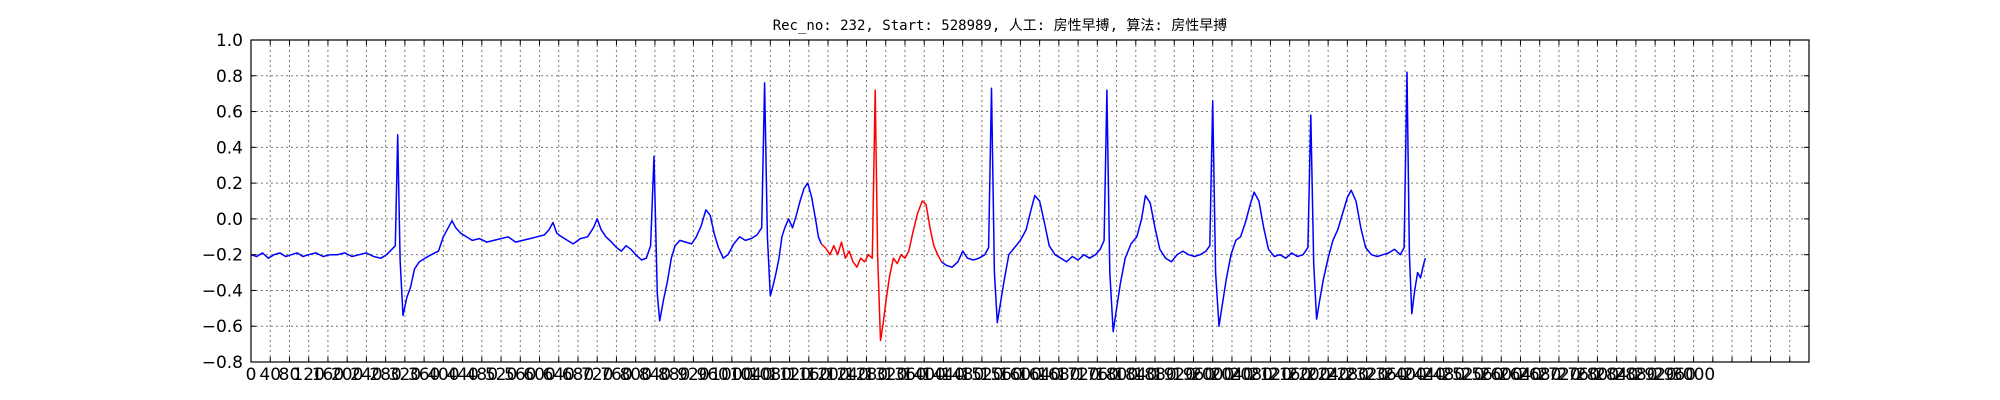  What do you see at coordinates (229, 113) in the screenshot?
I see `y-tick-label: 0.6` at bounding box center [229, 113].